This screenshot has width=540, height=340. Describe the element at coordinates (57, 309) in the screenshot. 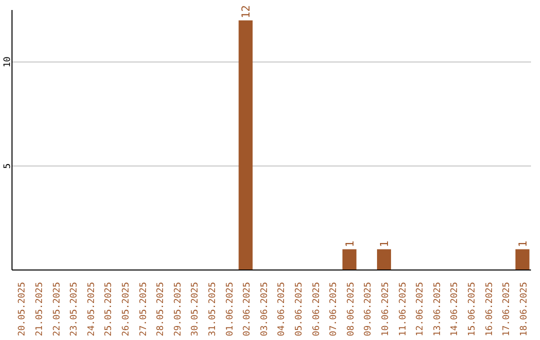

I see `x-tick-label: 22.05.2025` at that location.